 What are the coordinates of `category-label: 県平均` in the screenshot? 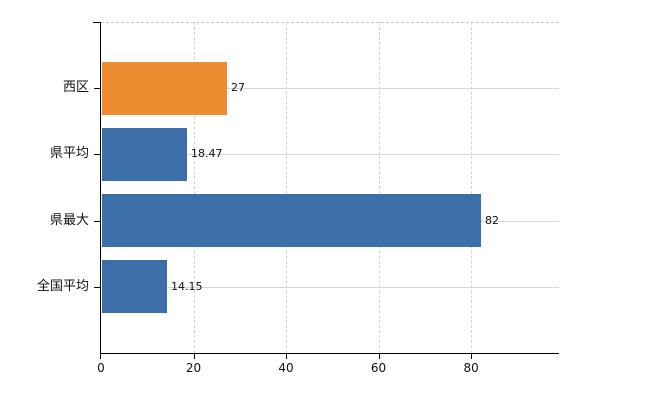 It's located at (69, 153).